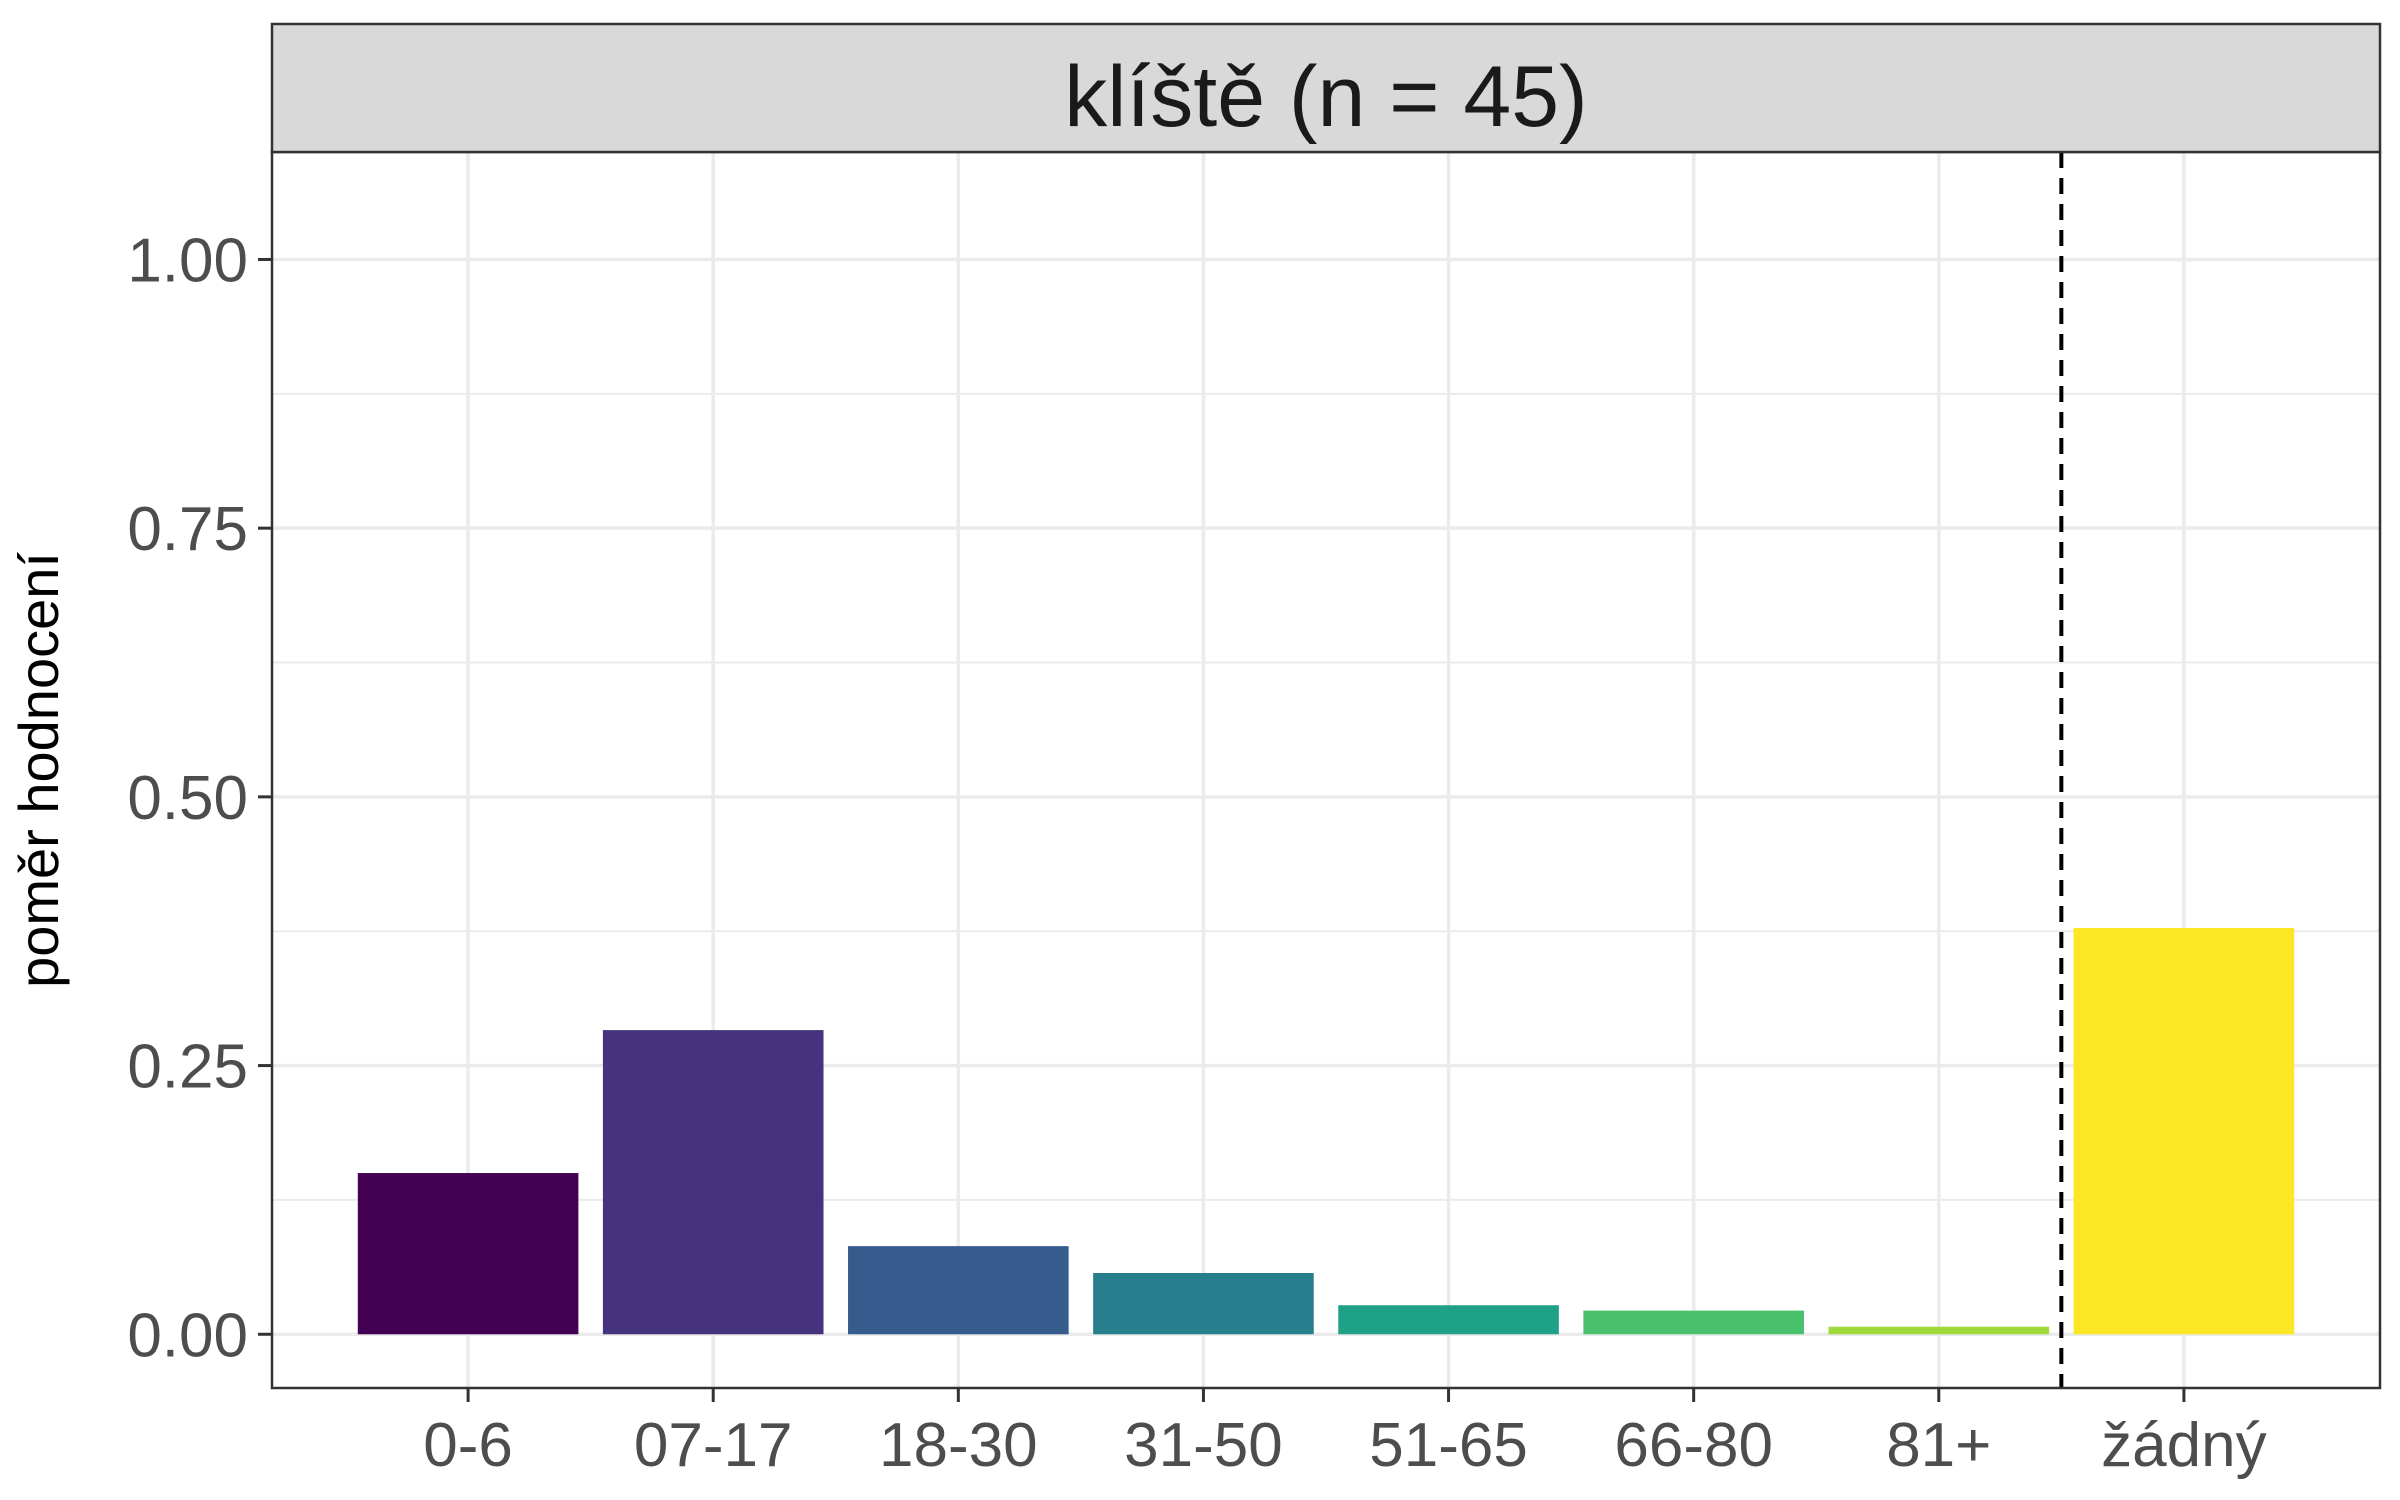 The image size is (2400, 1500). I want to click on y-axis: 0.00 0.25 0.50 0.75 1.00, so click(199, 798).